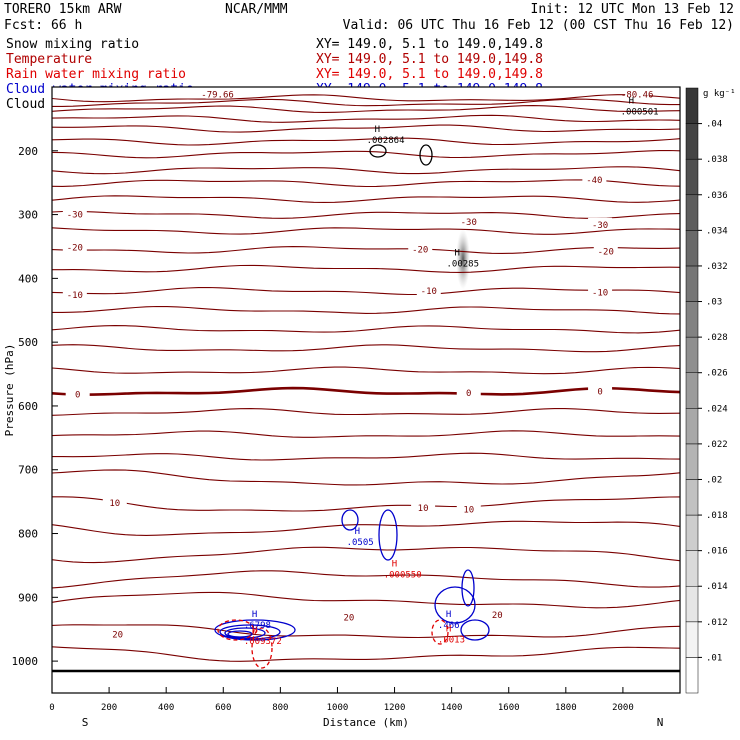  What do you see at coordinates (223, 708) in the screenshot?
I see `x-tick-label: 600` at bounding box center [223, 708].